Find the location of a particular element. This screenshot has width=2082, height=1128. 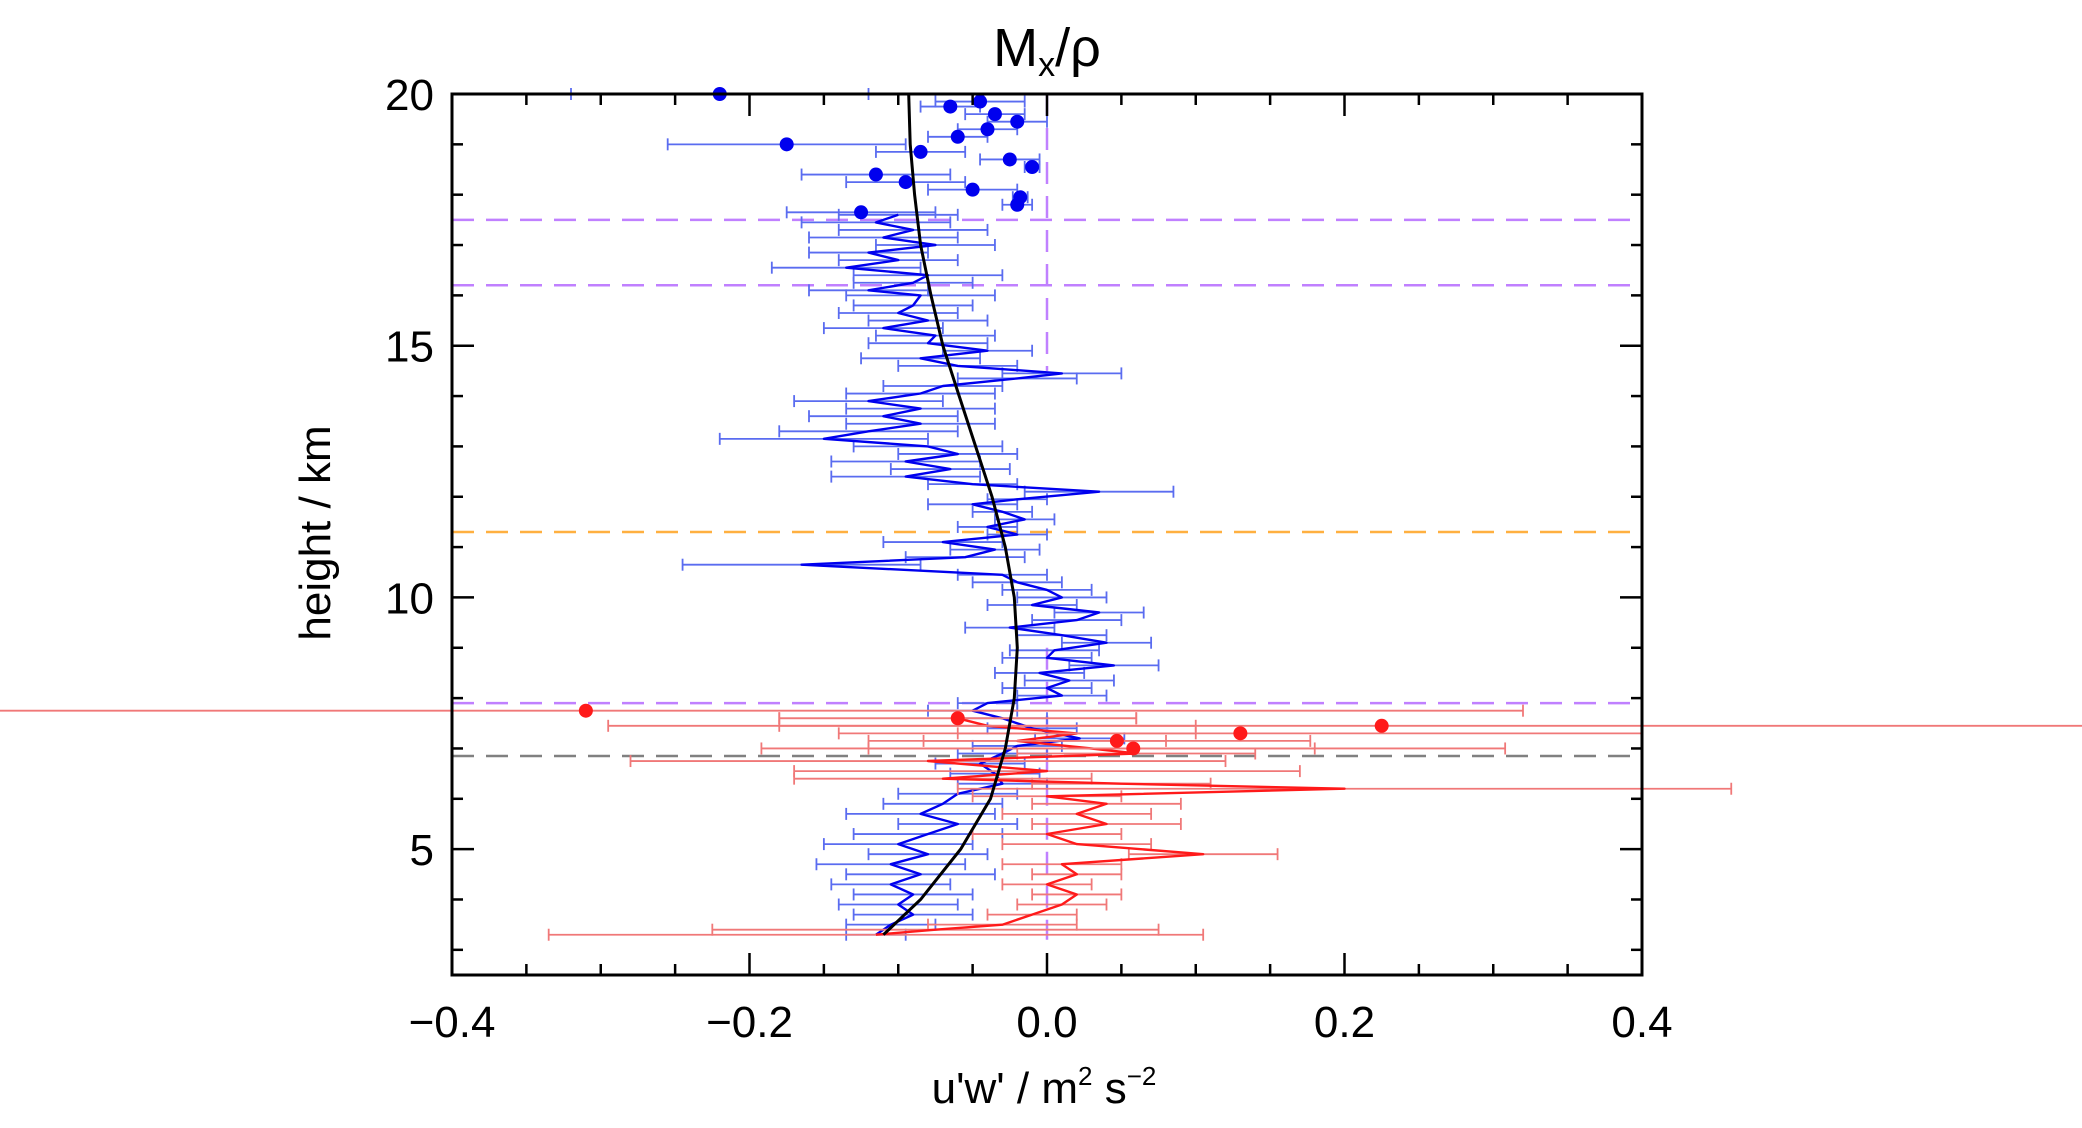

x-tick-label: −0.4 is located at coordinates (452, 1022).